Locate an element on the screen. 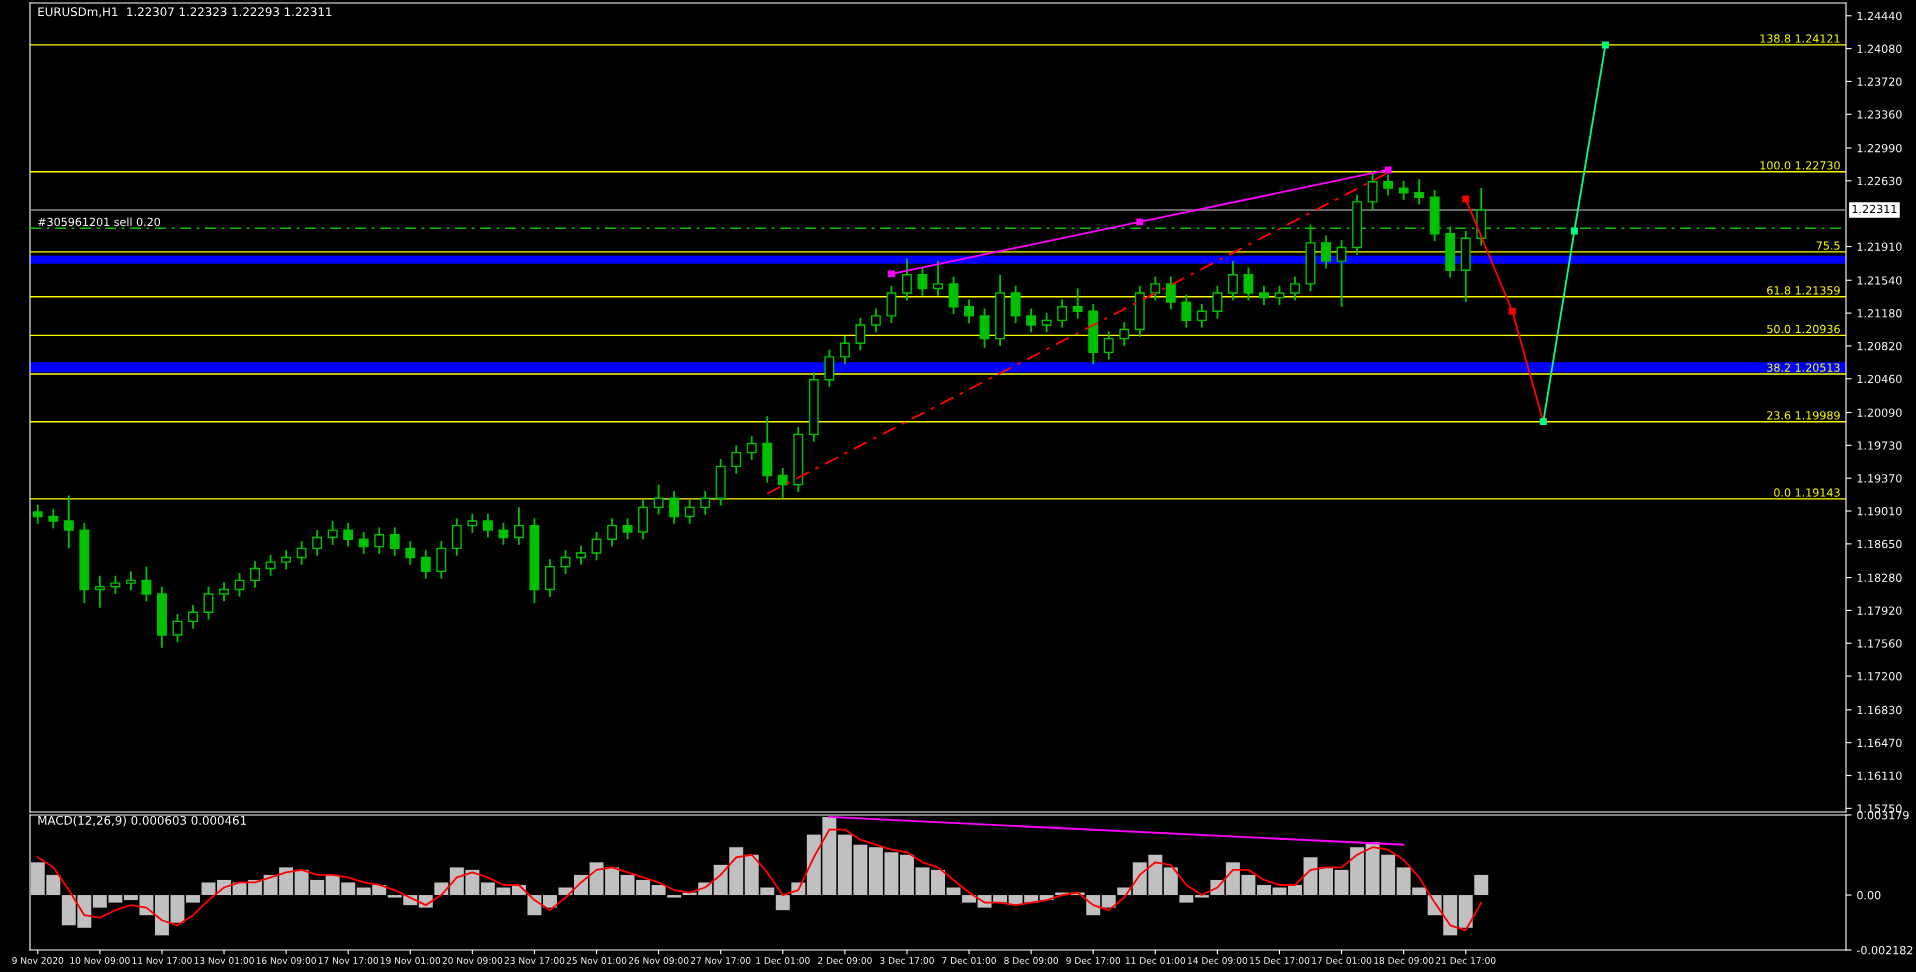  y-tick-label: 0.003179 is located at coordinates (1883, 815).